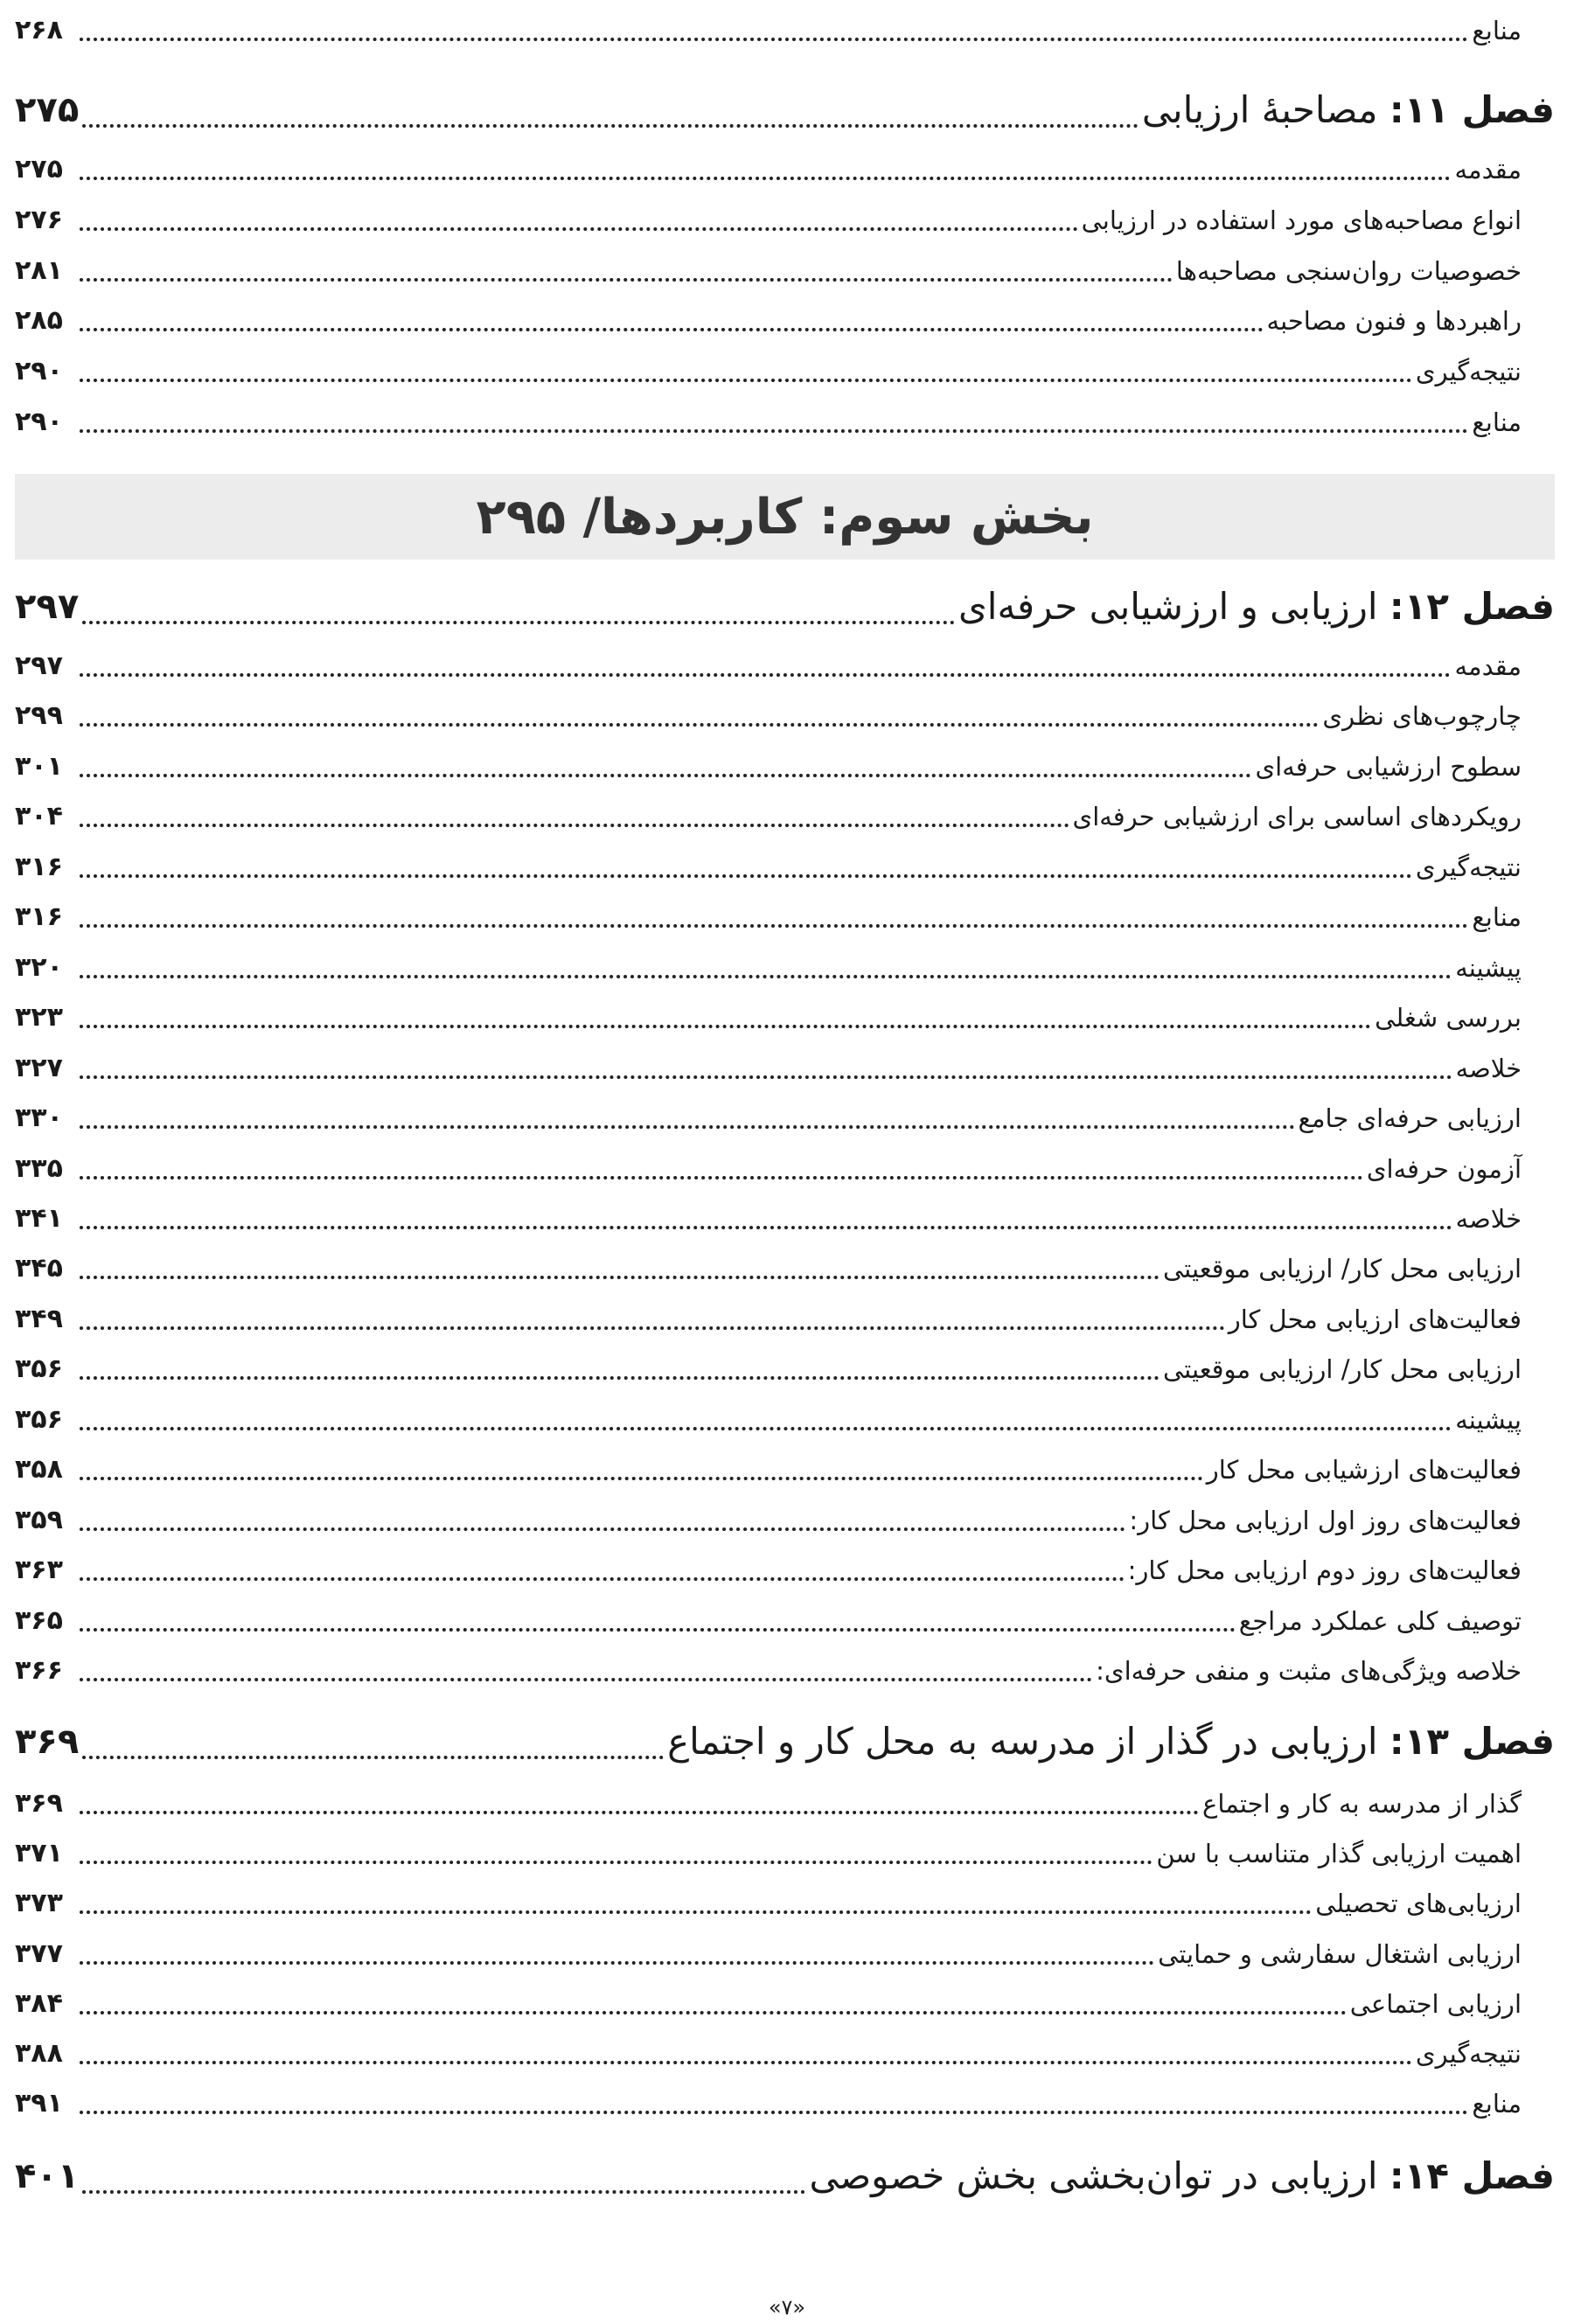 The image size is (1574, 2324). What do you see at coordinates (768, 1214) in the screenshot?
I see `toc-entry: خلاصه ۳۴۱` at bounding box center [768, 1214].